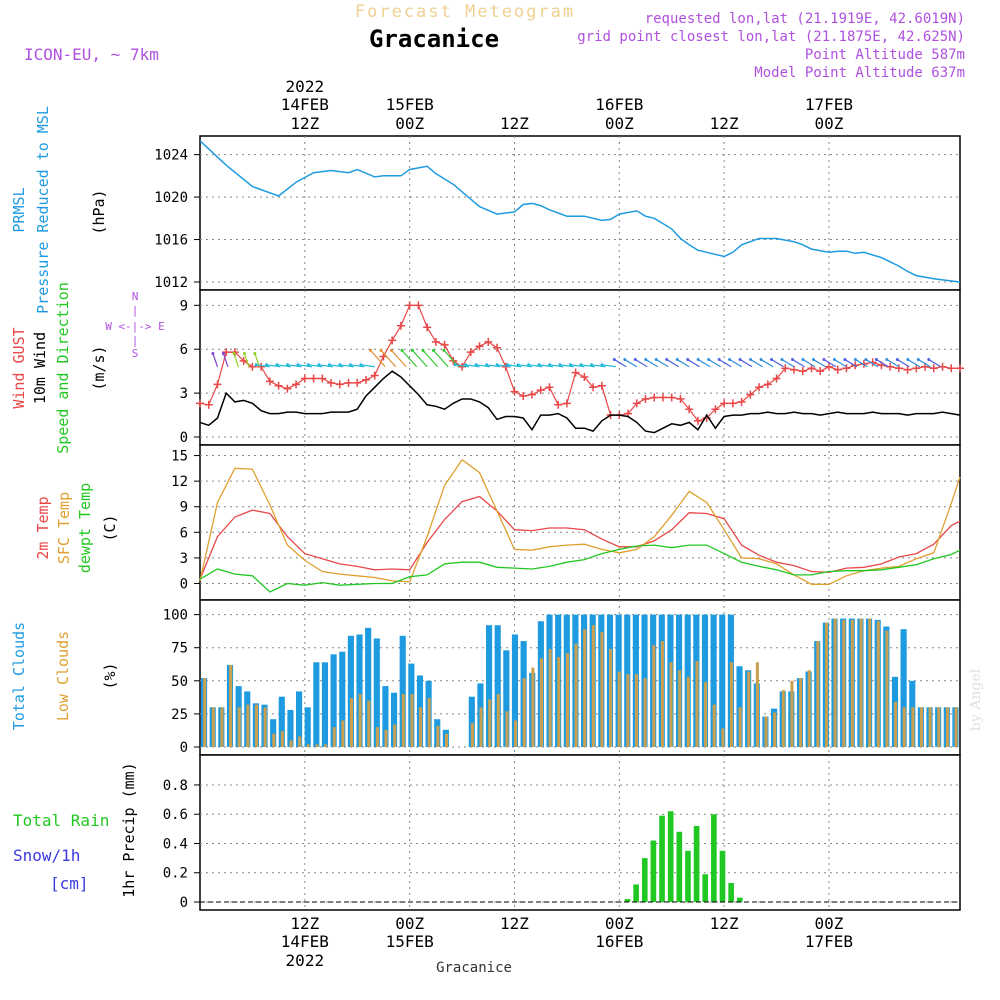  Describe the element at coordinates (557, 213) in the screenshot. I see `panel-1: 1012 1016 1020 1024` at that location.